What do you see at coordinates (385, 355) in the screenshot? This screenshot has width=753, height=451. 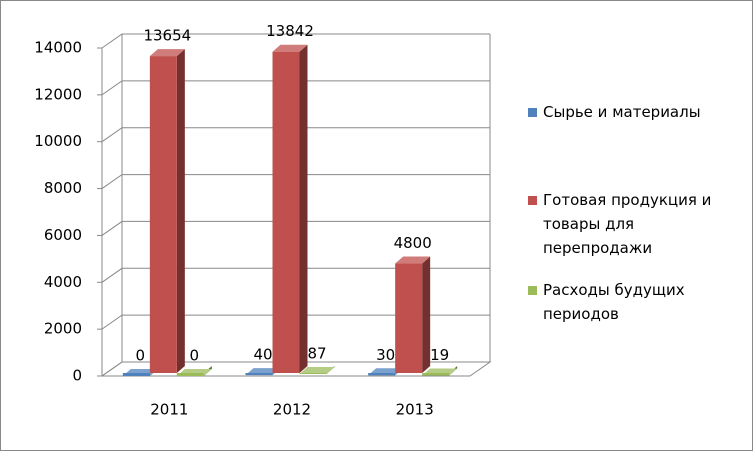 I see `data-label: 30` at bounding box center [385, 355].